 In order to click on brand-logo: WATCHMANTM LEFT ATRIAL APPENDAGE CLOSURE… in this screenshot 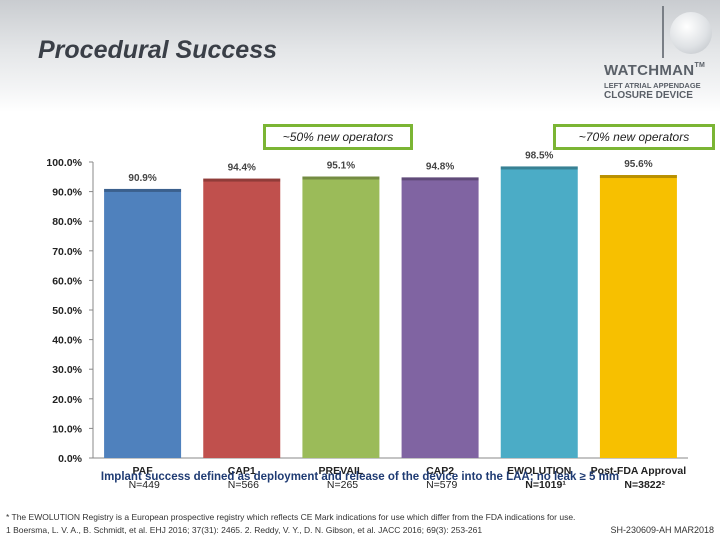, I will do `click(660, 81)`.